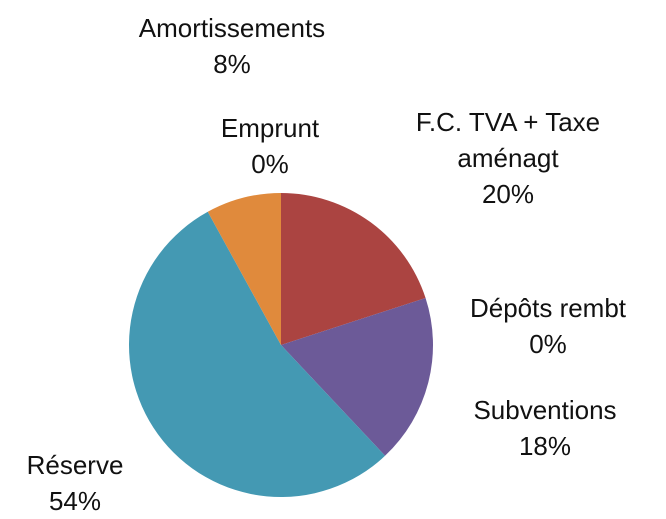 The height and width of the screenshot is (519, 666). I want to click on category-label: Réserve, so click(75, 465).